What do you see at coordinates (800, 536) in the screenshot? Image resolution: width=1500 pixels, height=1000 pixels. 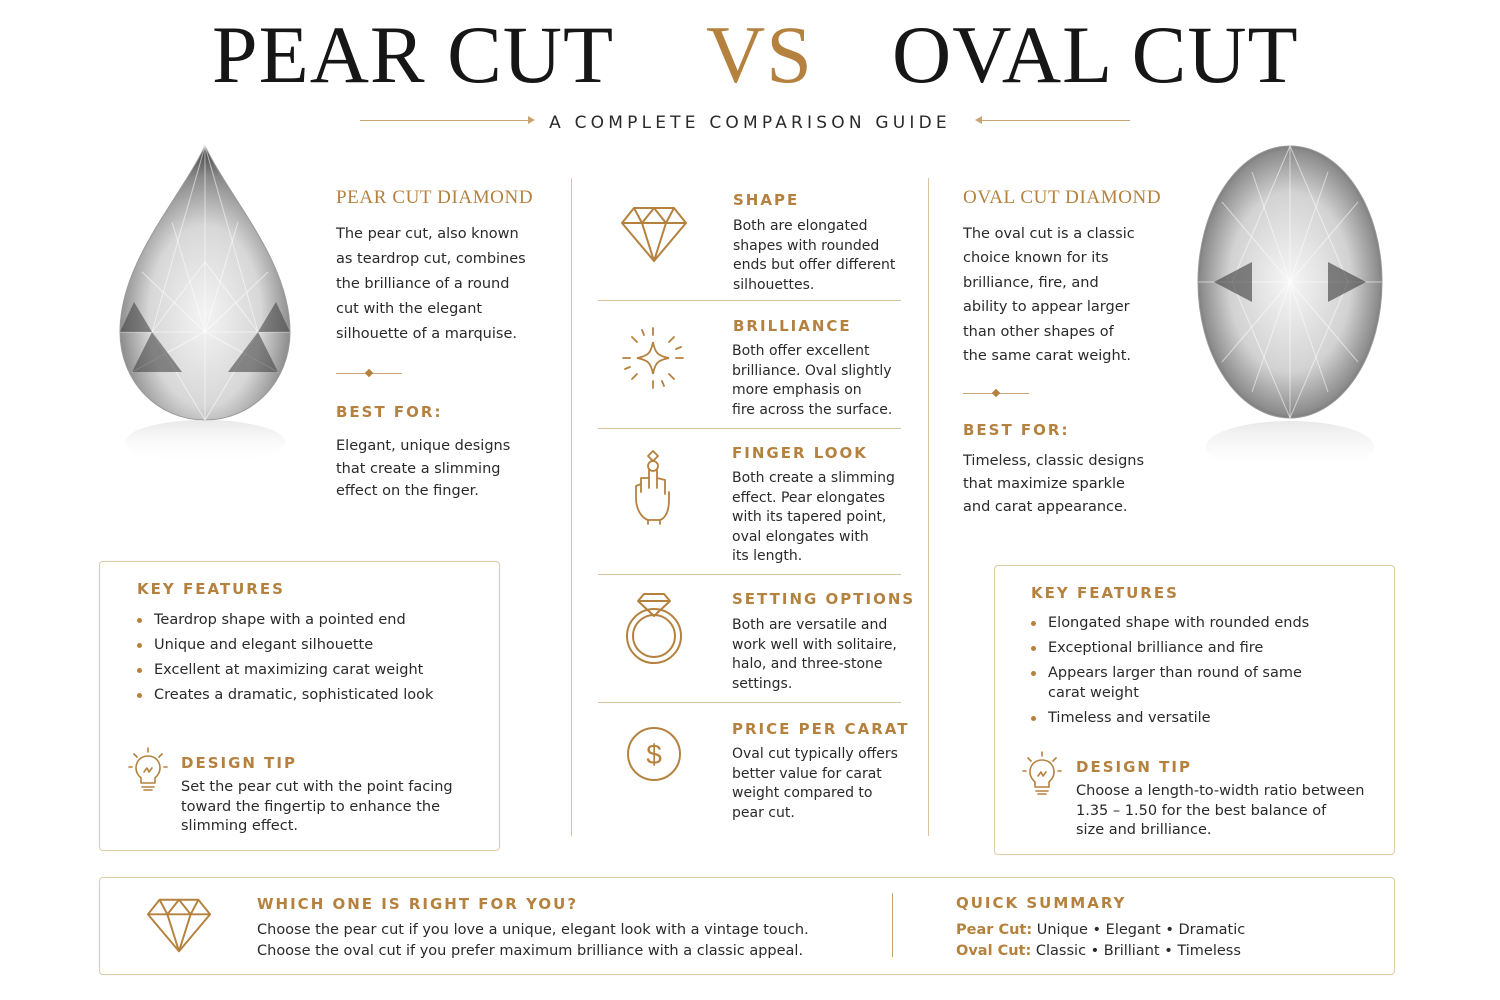 I see `finger-look-text-line: oval elongates with` at bounding box center [800, 536].